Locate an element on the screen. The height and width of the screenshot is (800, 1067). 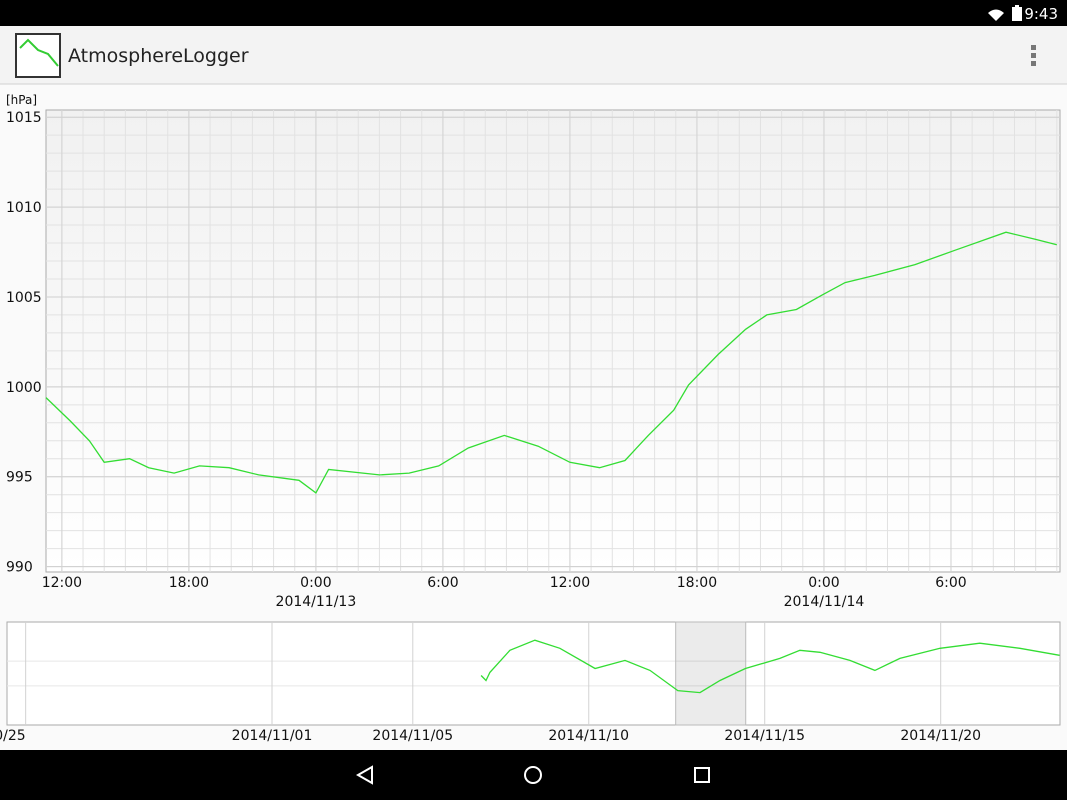
x-tick-label: 2014/11/20 is located at coordinates (940, 736).